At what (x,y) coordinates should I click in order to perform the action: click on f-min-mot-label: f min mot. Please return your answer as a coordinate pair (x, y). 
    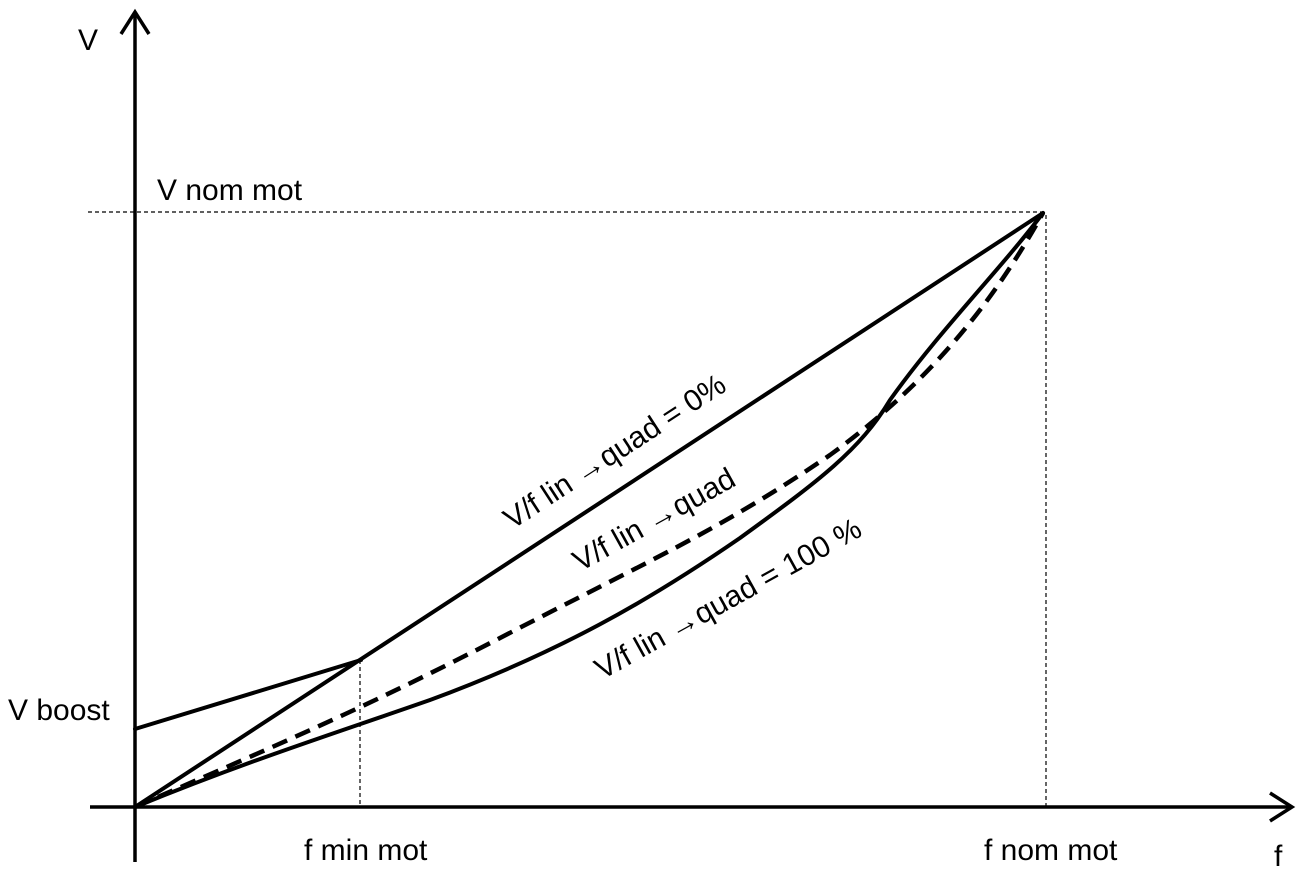
    Looking at the image, I should click on (366, 850).